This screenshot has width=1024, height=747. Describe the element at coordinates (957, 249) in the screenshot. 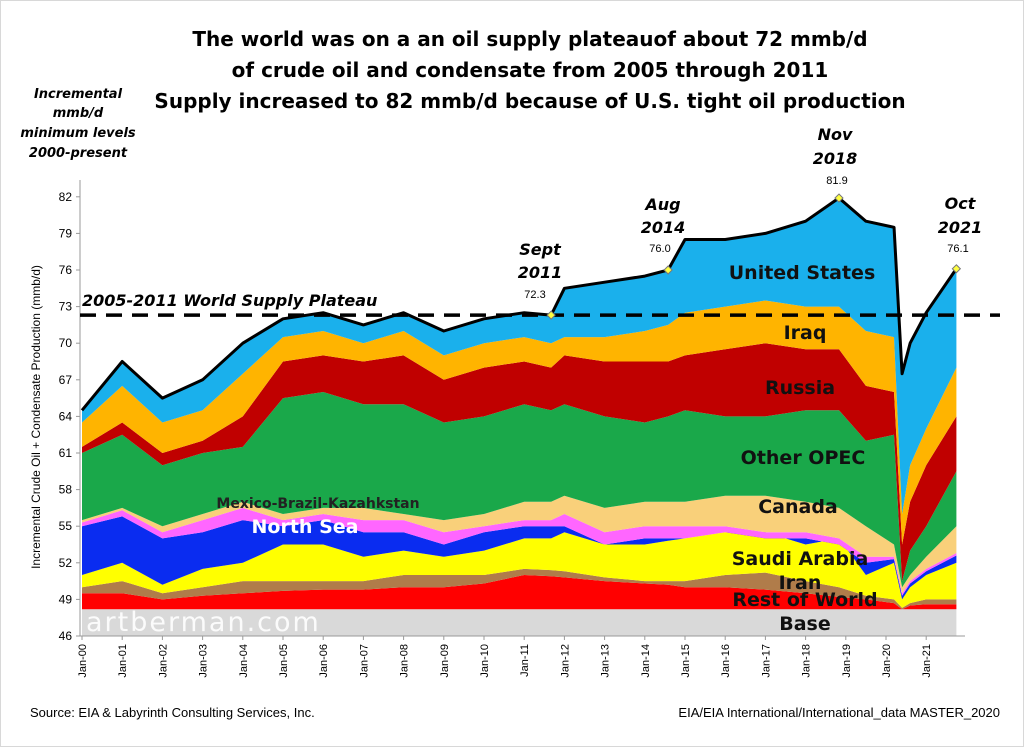

I see `annotation-value: 76.1` at that location.